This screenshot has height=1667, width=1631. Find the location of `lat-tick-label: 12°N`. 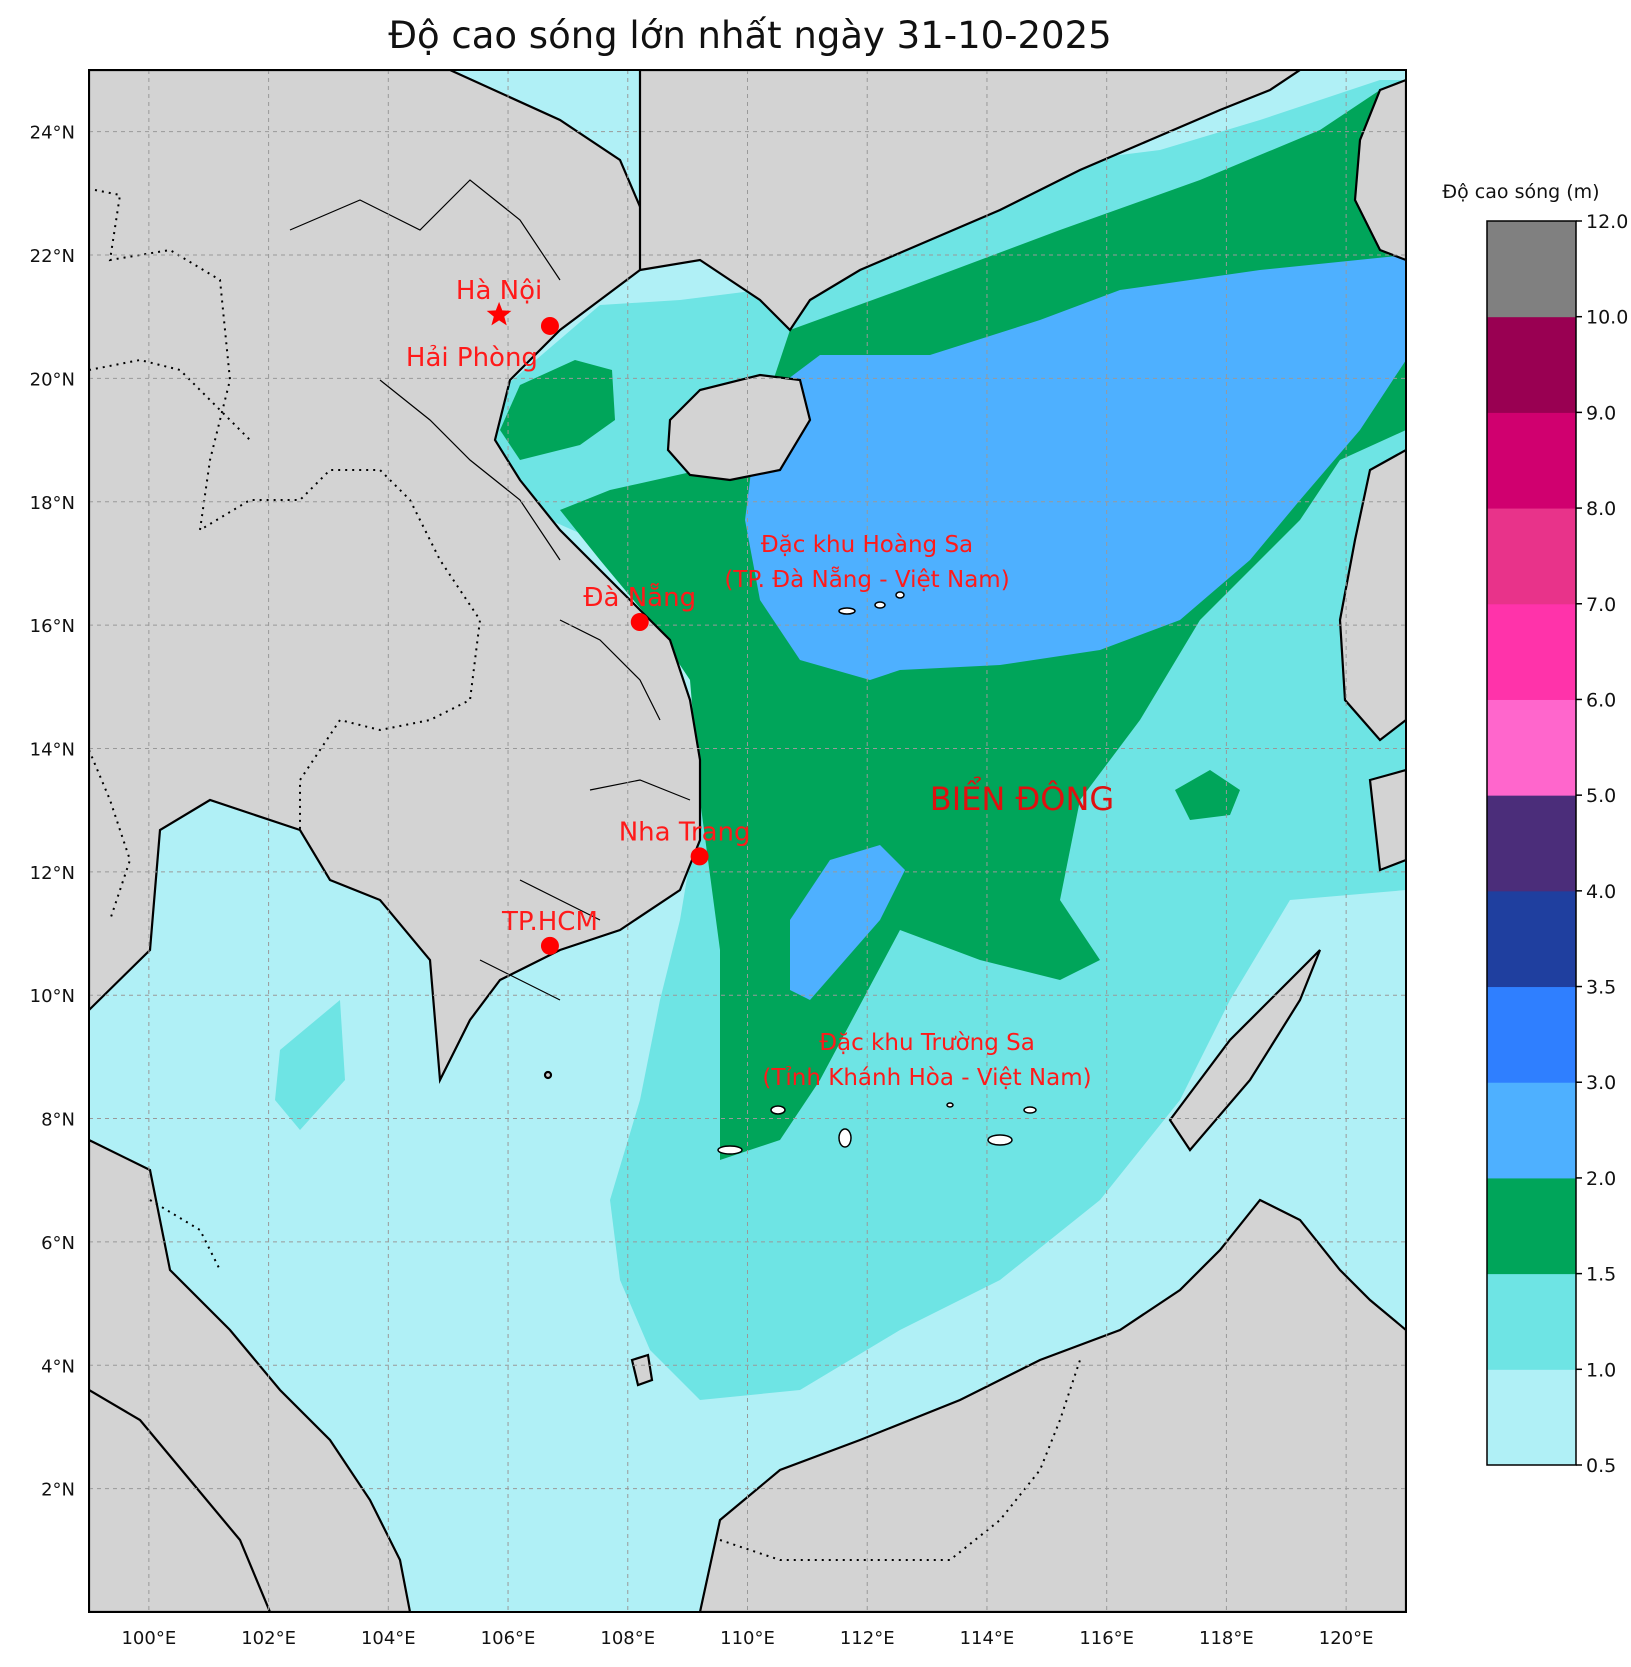

lat-tick-label: 12°N is located at coordinates (52, 873).